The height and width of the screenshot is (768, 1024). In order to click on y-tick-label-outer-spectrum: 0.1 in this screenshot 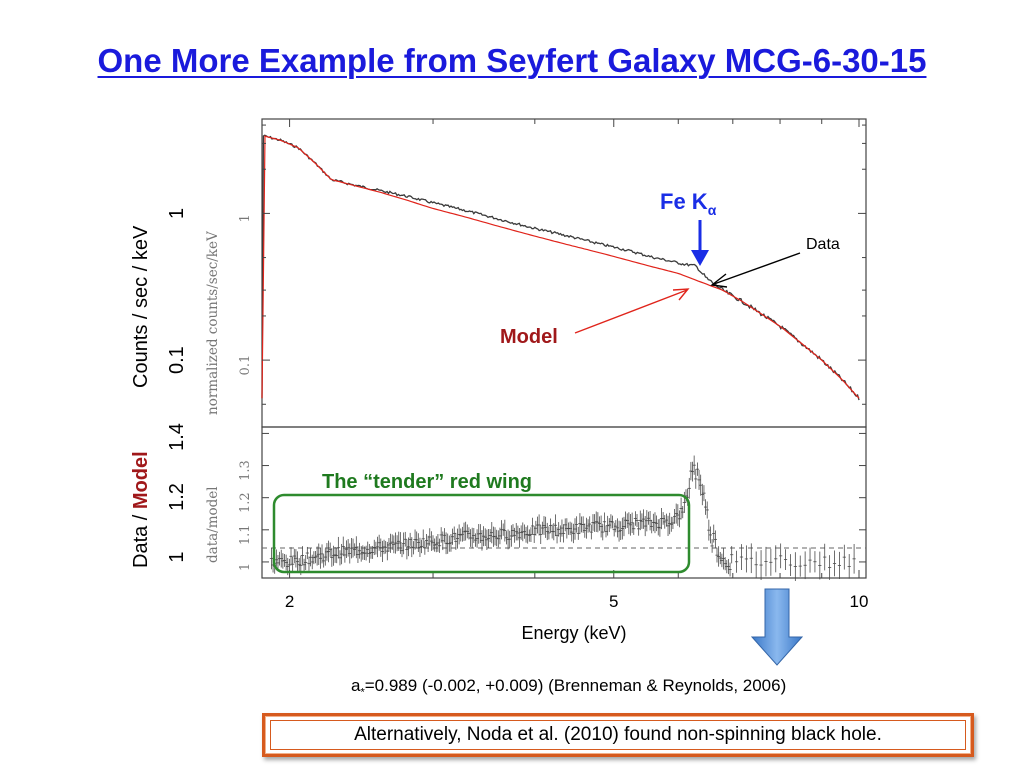, I will do `click(177, 360)`.